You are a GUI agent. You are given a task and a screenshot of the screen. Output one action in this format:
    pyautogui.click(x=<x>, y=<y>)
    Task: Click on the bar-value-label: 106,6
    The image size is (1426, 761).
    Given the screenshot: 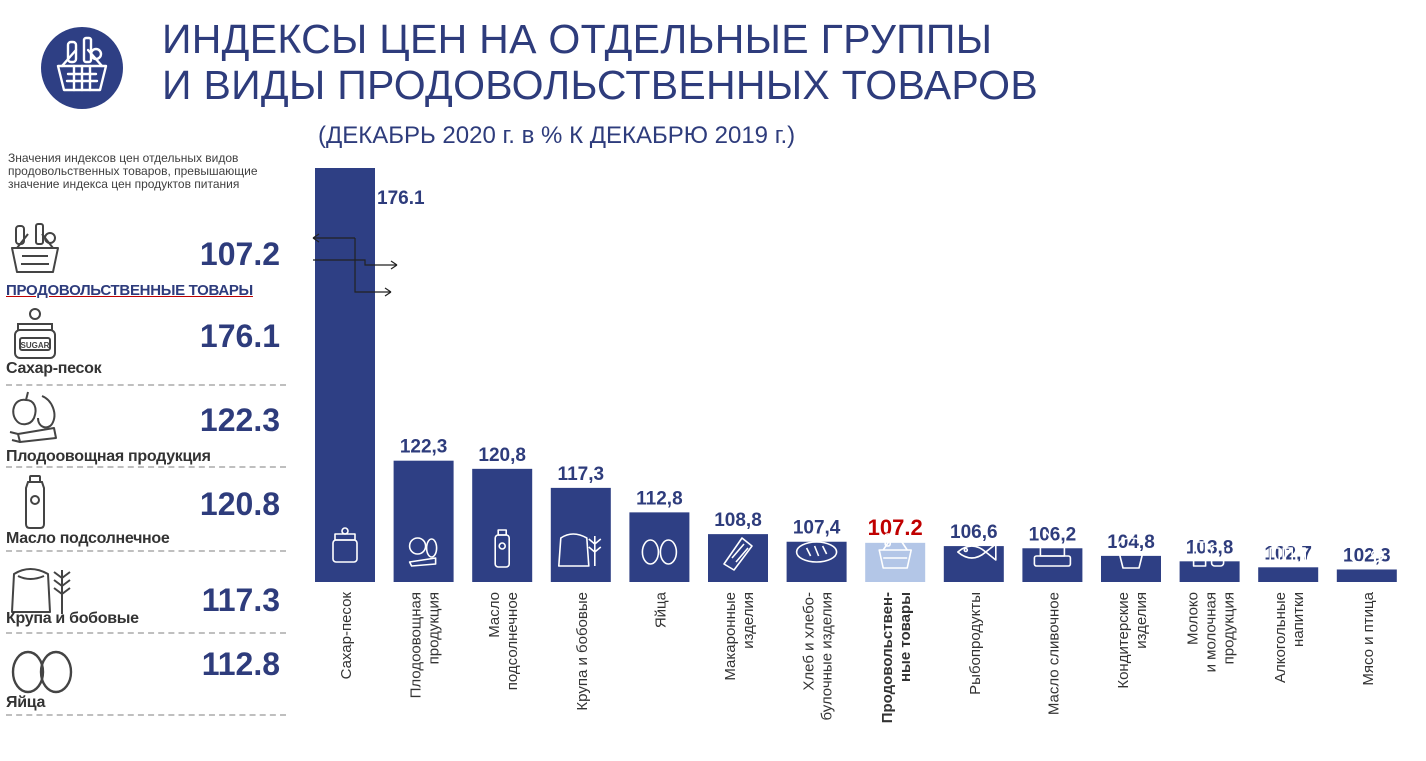 What is the action you would take?
    pyautogui.click(x=974, y=532)
    